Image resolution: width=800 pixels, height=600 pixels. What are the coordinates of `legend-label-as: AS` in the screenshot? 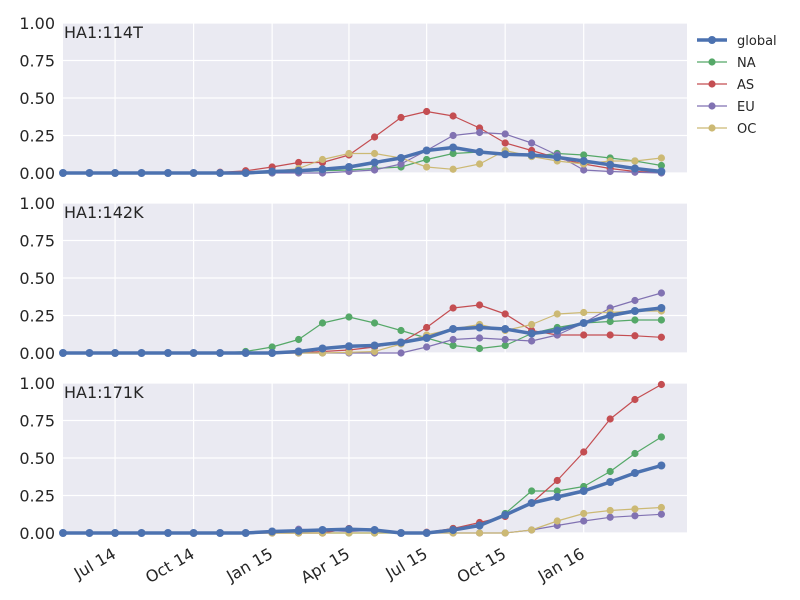 It's located at (745, 85).